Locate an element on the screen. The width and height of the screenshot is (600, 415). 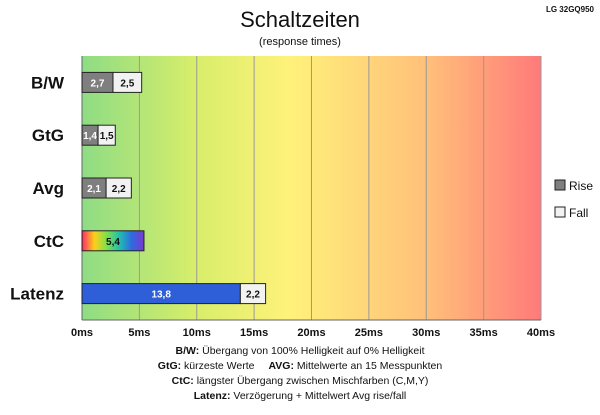
bar-fall-label: 2,5 is located at coordinates (127, 83).